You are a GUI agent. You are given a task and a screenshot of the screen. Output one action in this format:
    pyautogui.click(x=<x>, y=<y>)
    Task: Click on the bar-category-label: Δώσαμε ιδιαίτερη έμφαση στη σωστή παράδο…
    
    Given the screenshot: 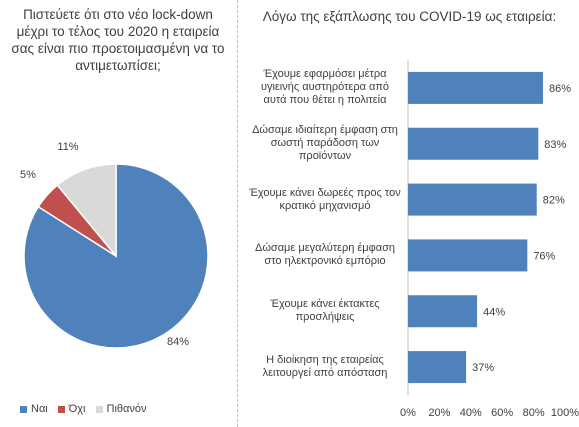 What is the action you would take?
    pyautogui.click(x=325, y=143)
    